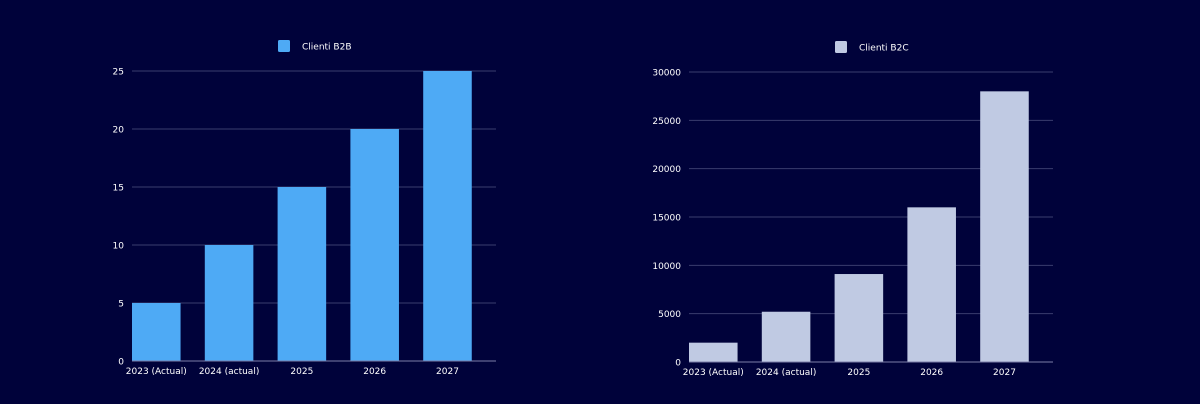 Image resolution: width=1200 pixels, height=404 pixels. What do you see at coordinates (118, 73) in the screenshot?
I see `y-tick-label: 25` at bounding box center [118, 73].